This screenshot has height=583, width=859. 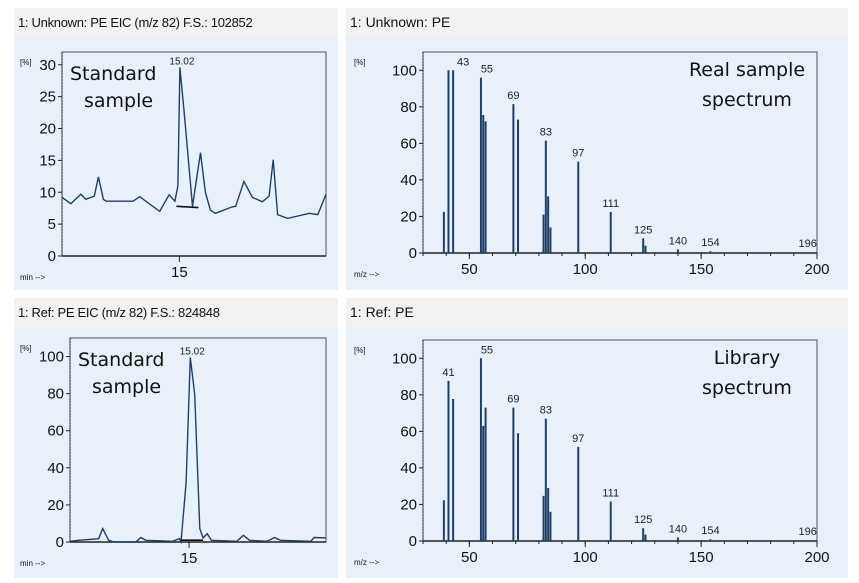 I want to click on peak-label: 43, so click(x=463, y=62).